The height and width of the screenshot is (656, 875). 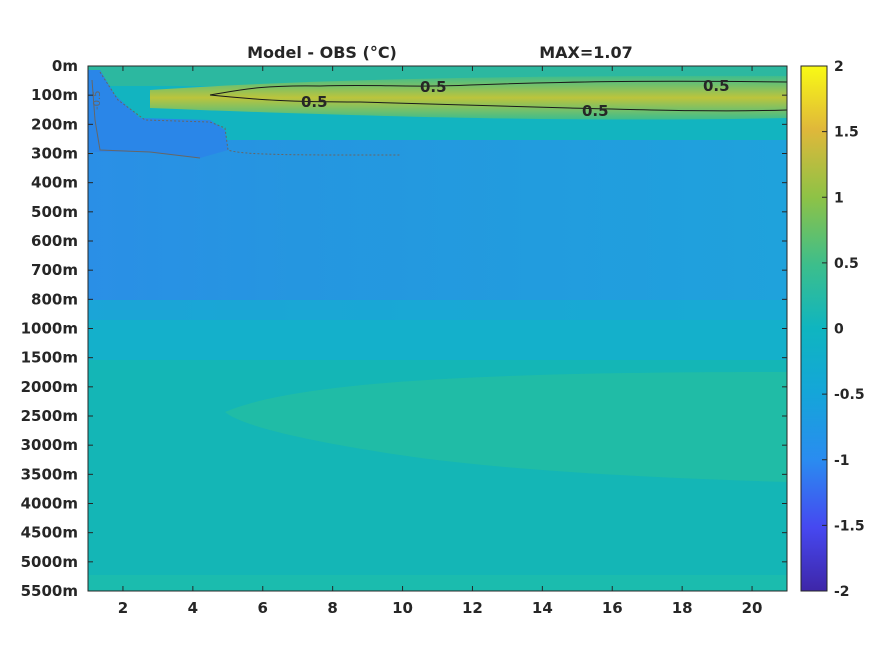 What do you see at coordinates (49, 445) in the screenshot?
I see `y-tick-label: 3000m` at bounding box center [49, 445].